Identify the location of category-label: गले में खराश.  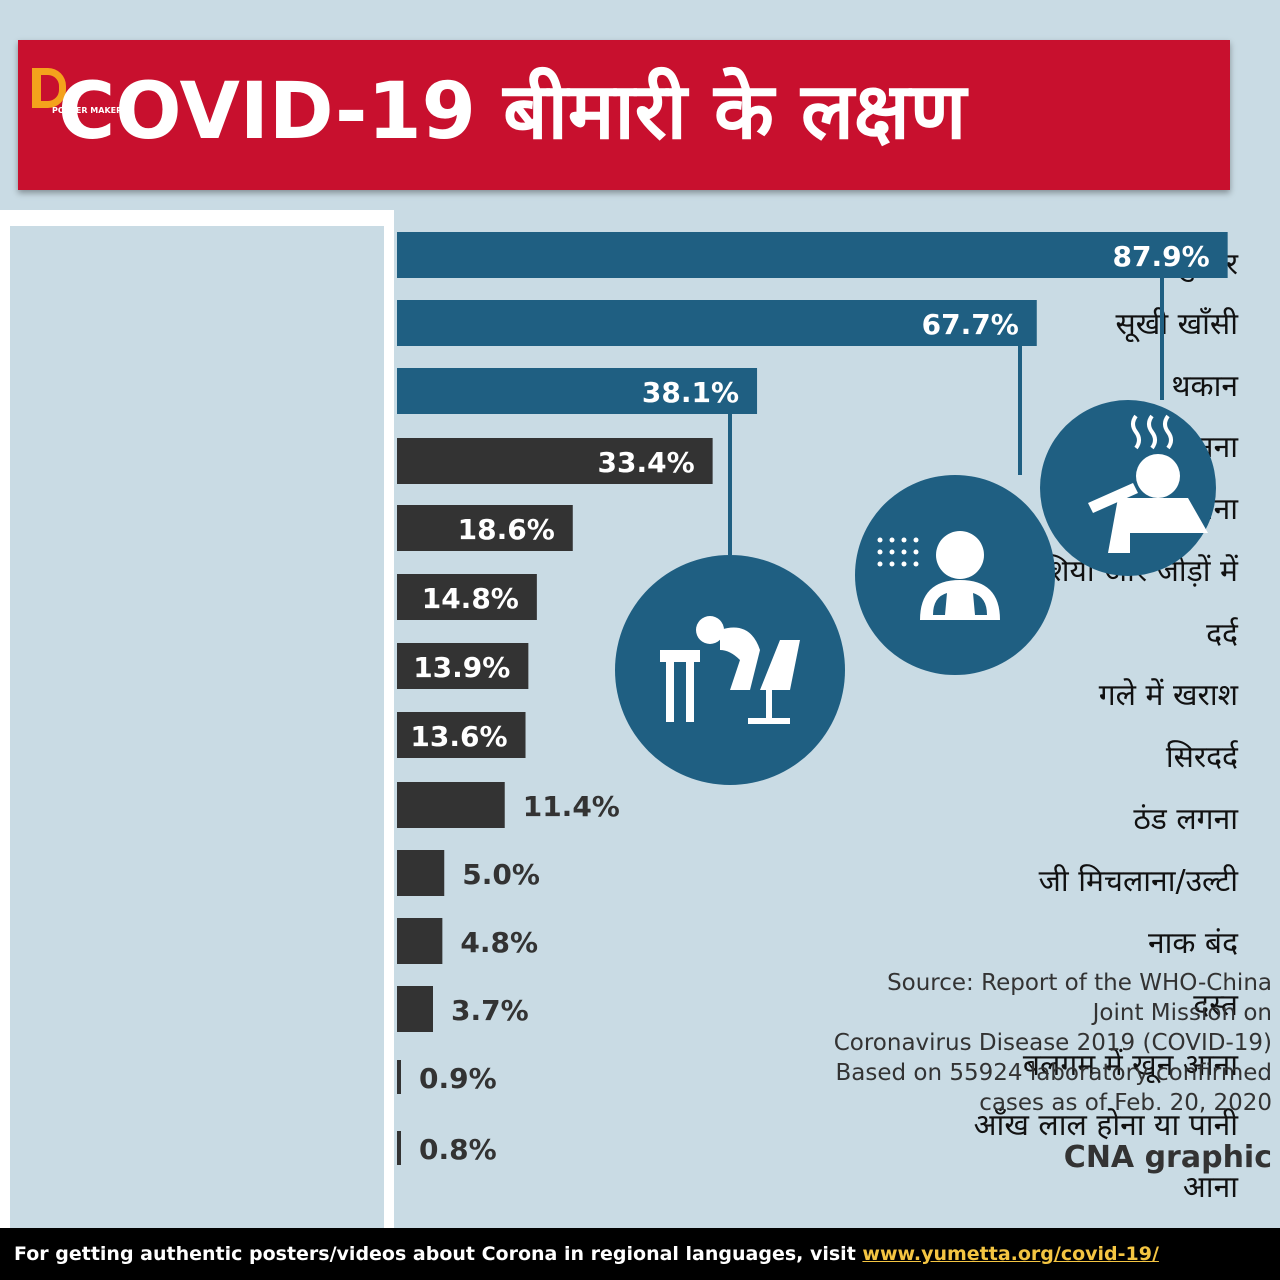
(1168, 695).